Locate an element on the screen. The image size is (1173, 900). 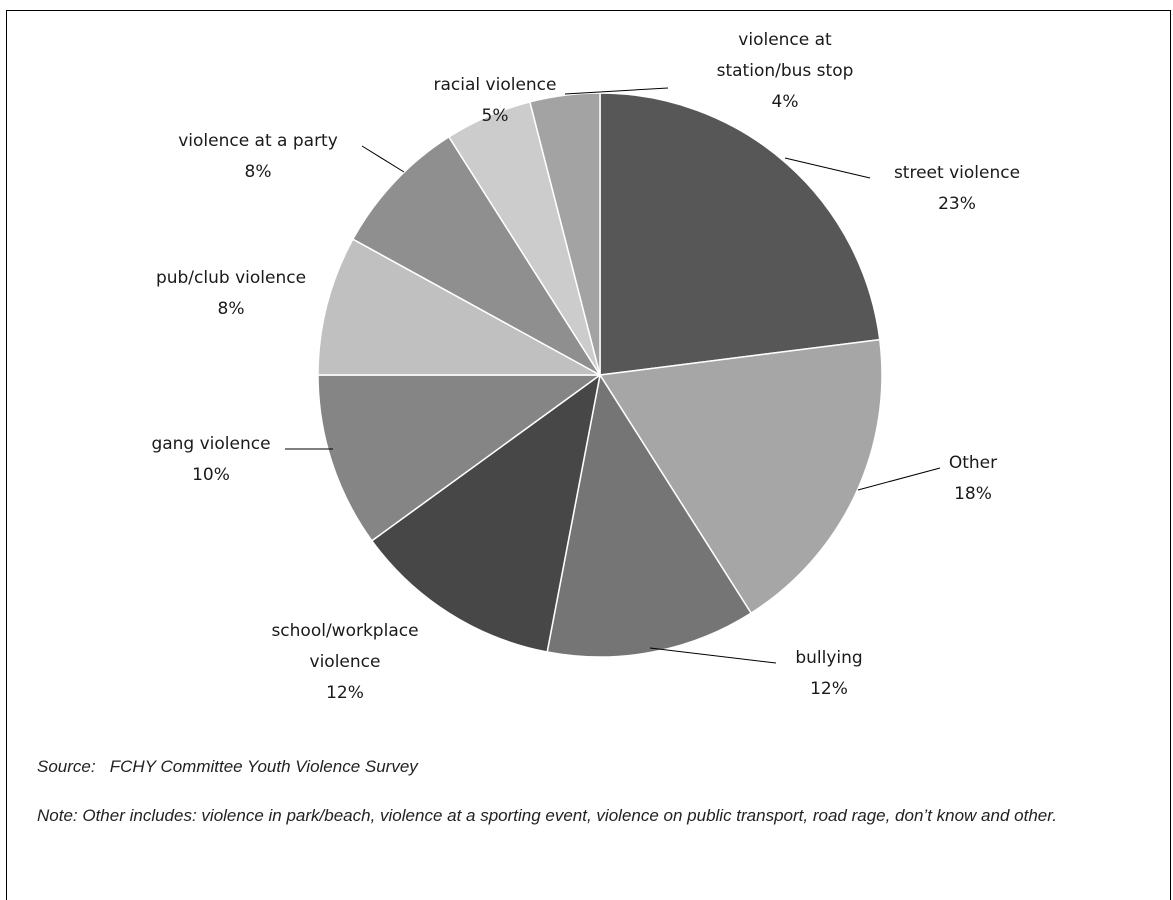
slice-label: street violence 23% is located at coordinates (957, 188).